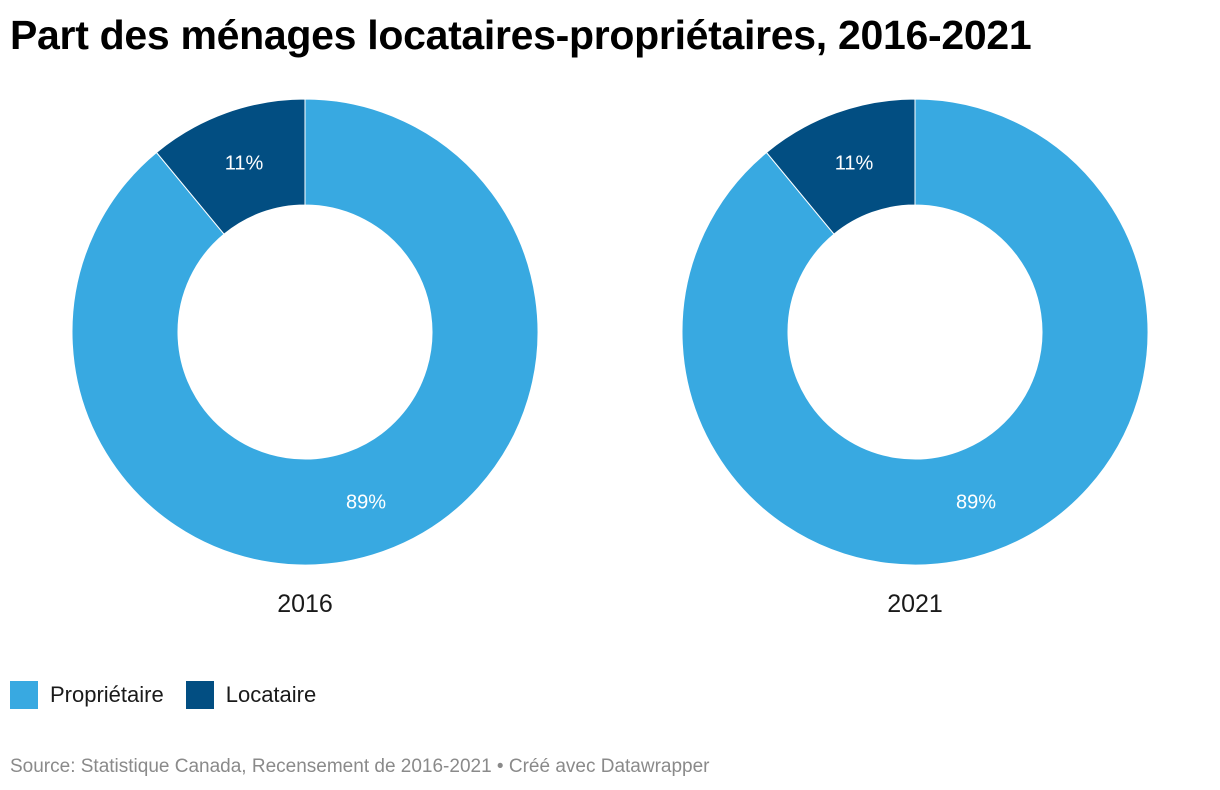  What do you see at coordinates (107, 694) in the screenshot?
I see `legend-label-proprietaire: Propriétaire` at bounding box center [107, 694].